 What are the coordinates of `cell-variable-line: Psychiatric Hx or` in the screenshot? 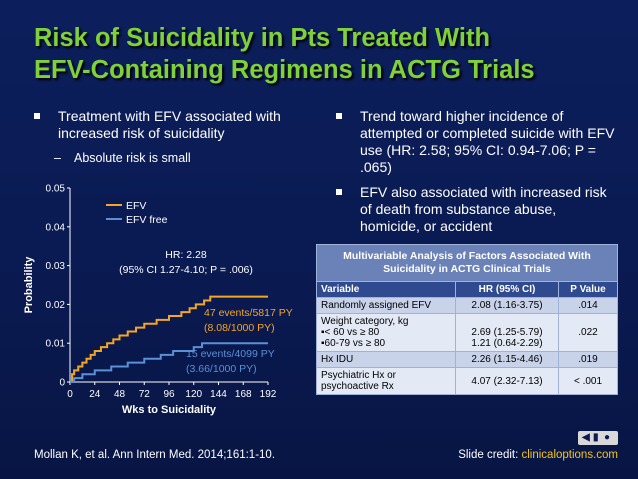 It's located at (359, 375).